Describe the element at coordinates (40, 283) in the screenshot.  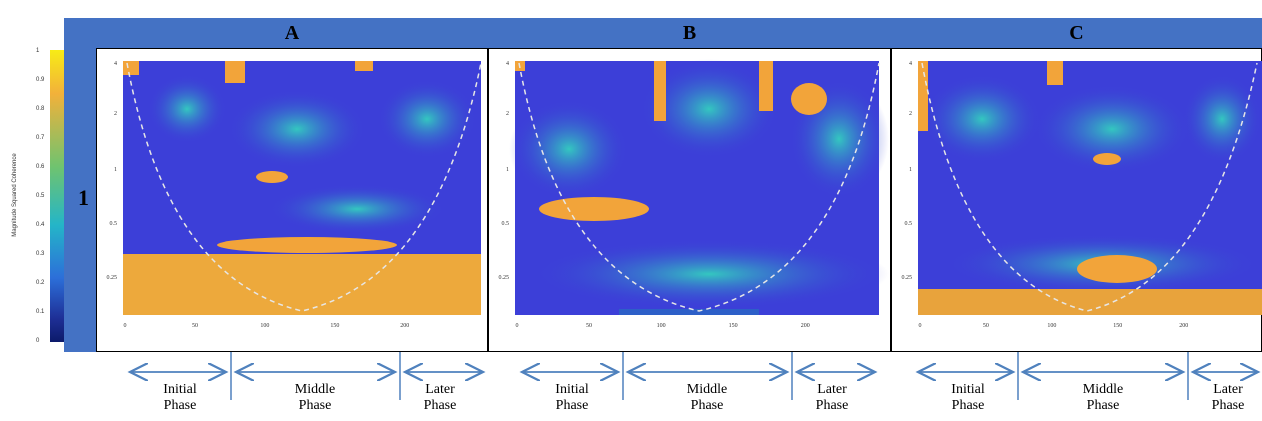
I see `colorbar-tick-label: 0.2` at that location.